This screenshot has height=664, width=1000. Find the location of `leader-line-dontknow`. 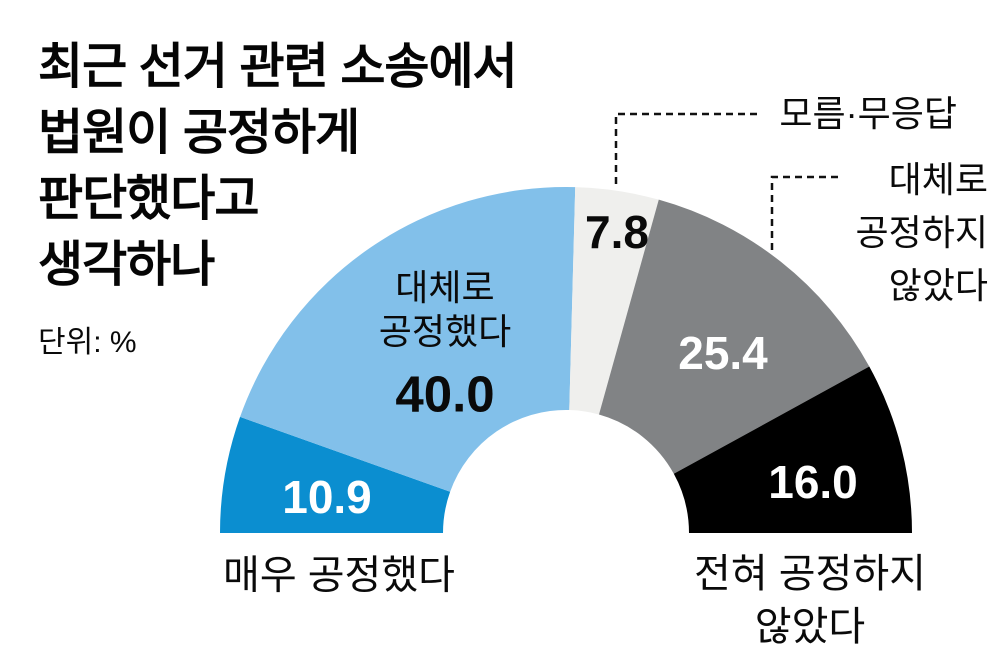

leader-line-dontknow is located at coordinates (685, 149).